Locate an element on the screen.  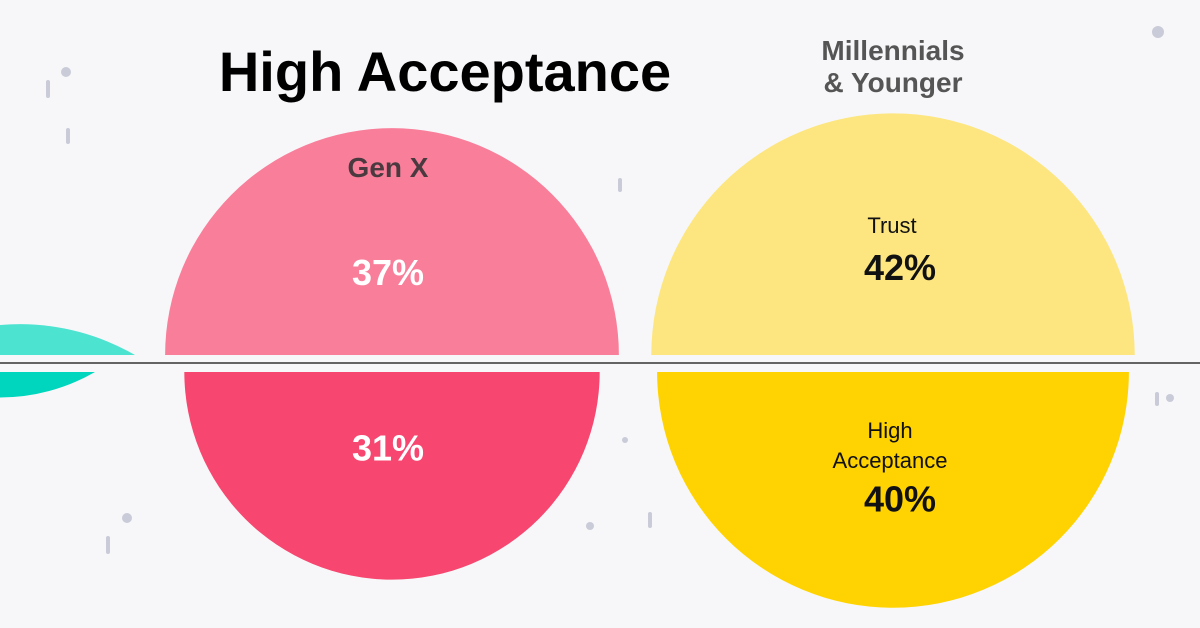
category-label: Gen X is located at coordinates (388, 167).